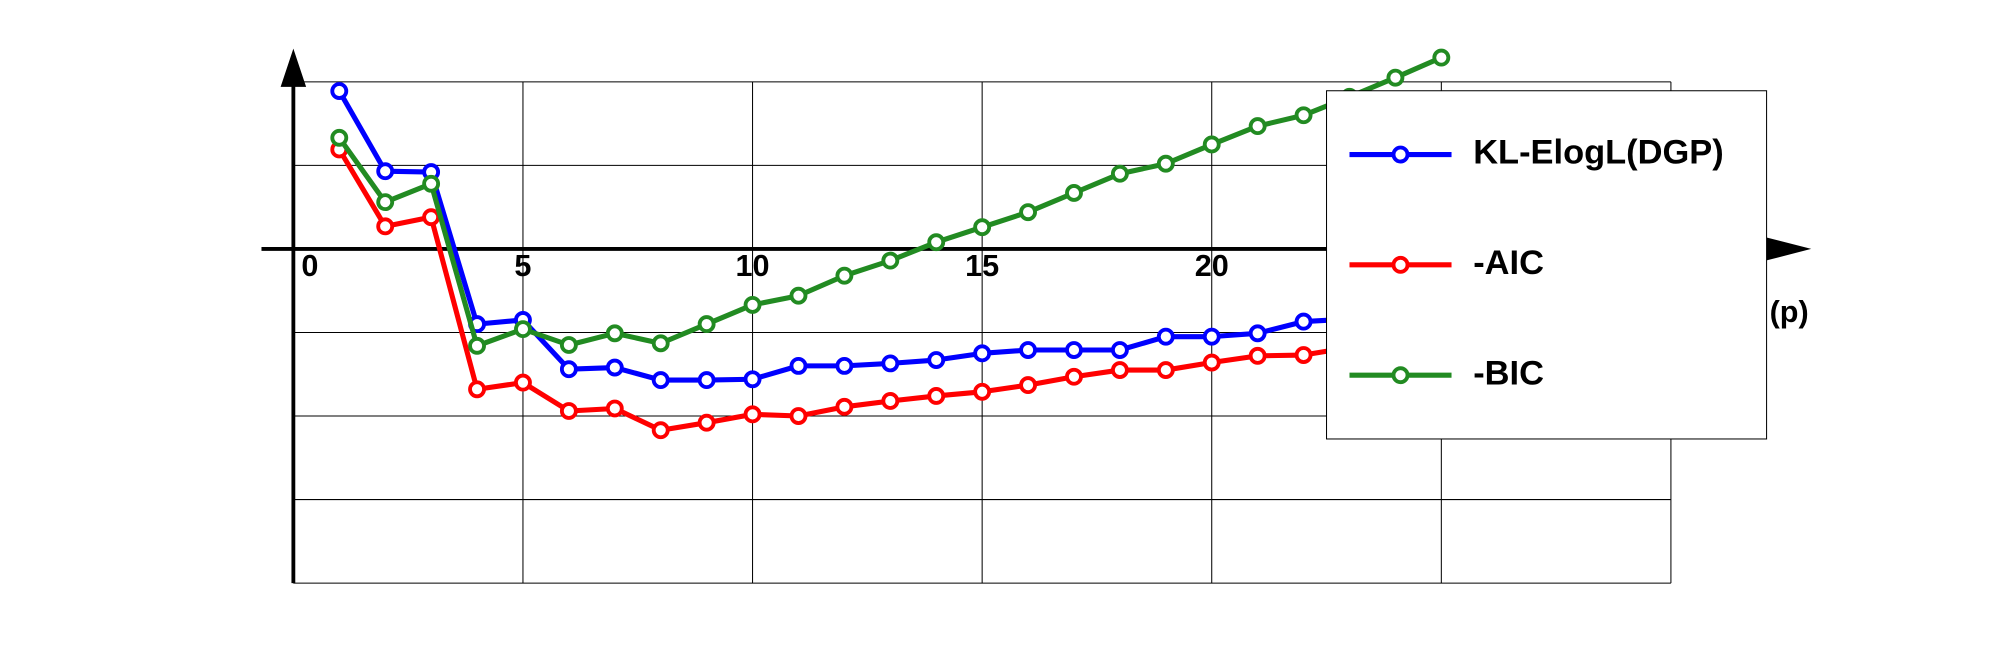  Describe the element at coordinates (309, 266) in the screenshot. I see `x-tick-label: 0` at that location.